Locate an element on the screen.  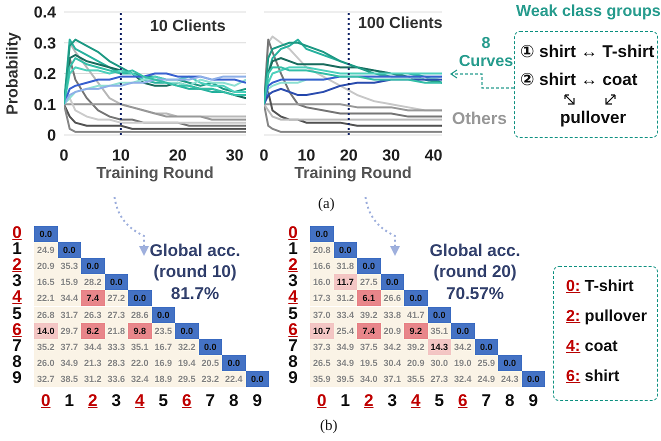
data-label: 16.0 is located at coordinates (322, 282).